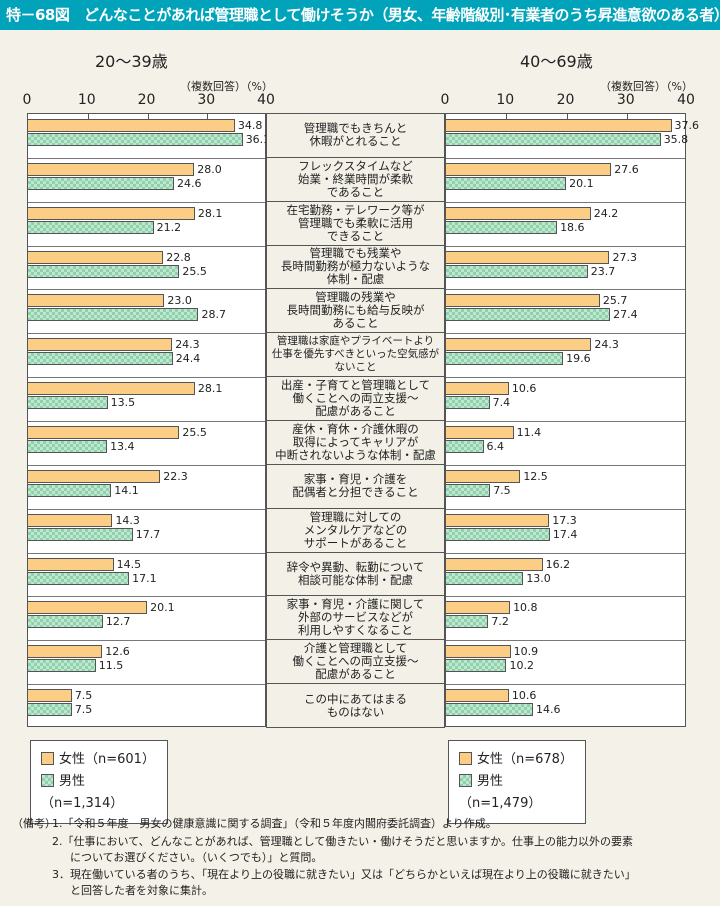 The height and width of the screenshot is (906, 720). Describe the element at coordinates (355, 428) in the screenshot. I see `category-label-line: 産休・育休・介護休暇の` at that location.